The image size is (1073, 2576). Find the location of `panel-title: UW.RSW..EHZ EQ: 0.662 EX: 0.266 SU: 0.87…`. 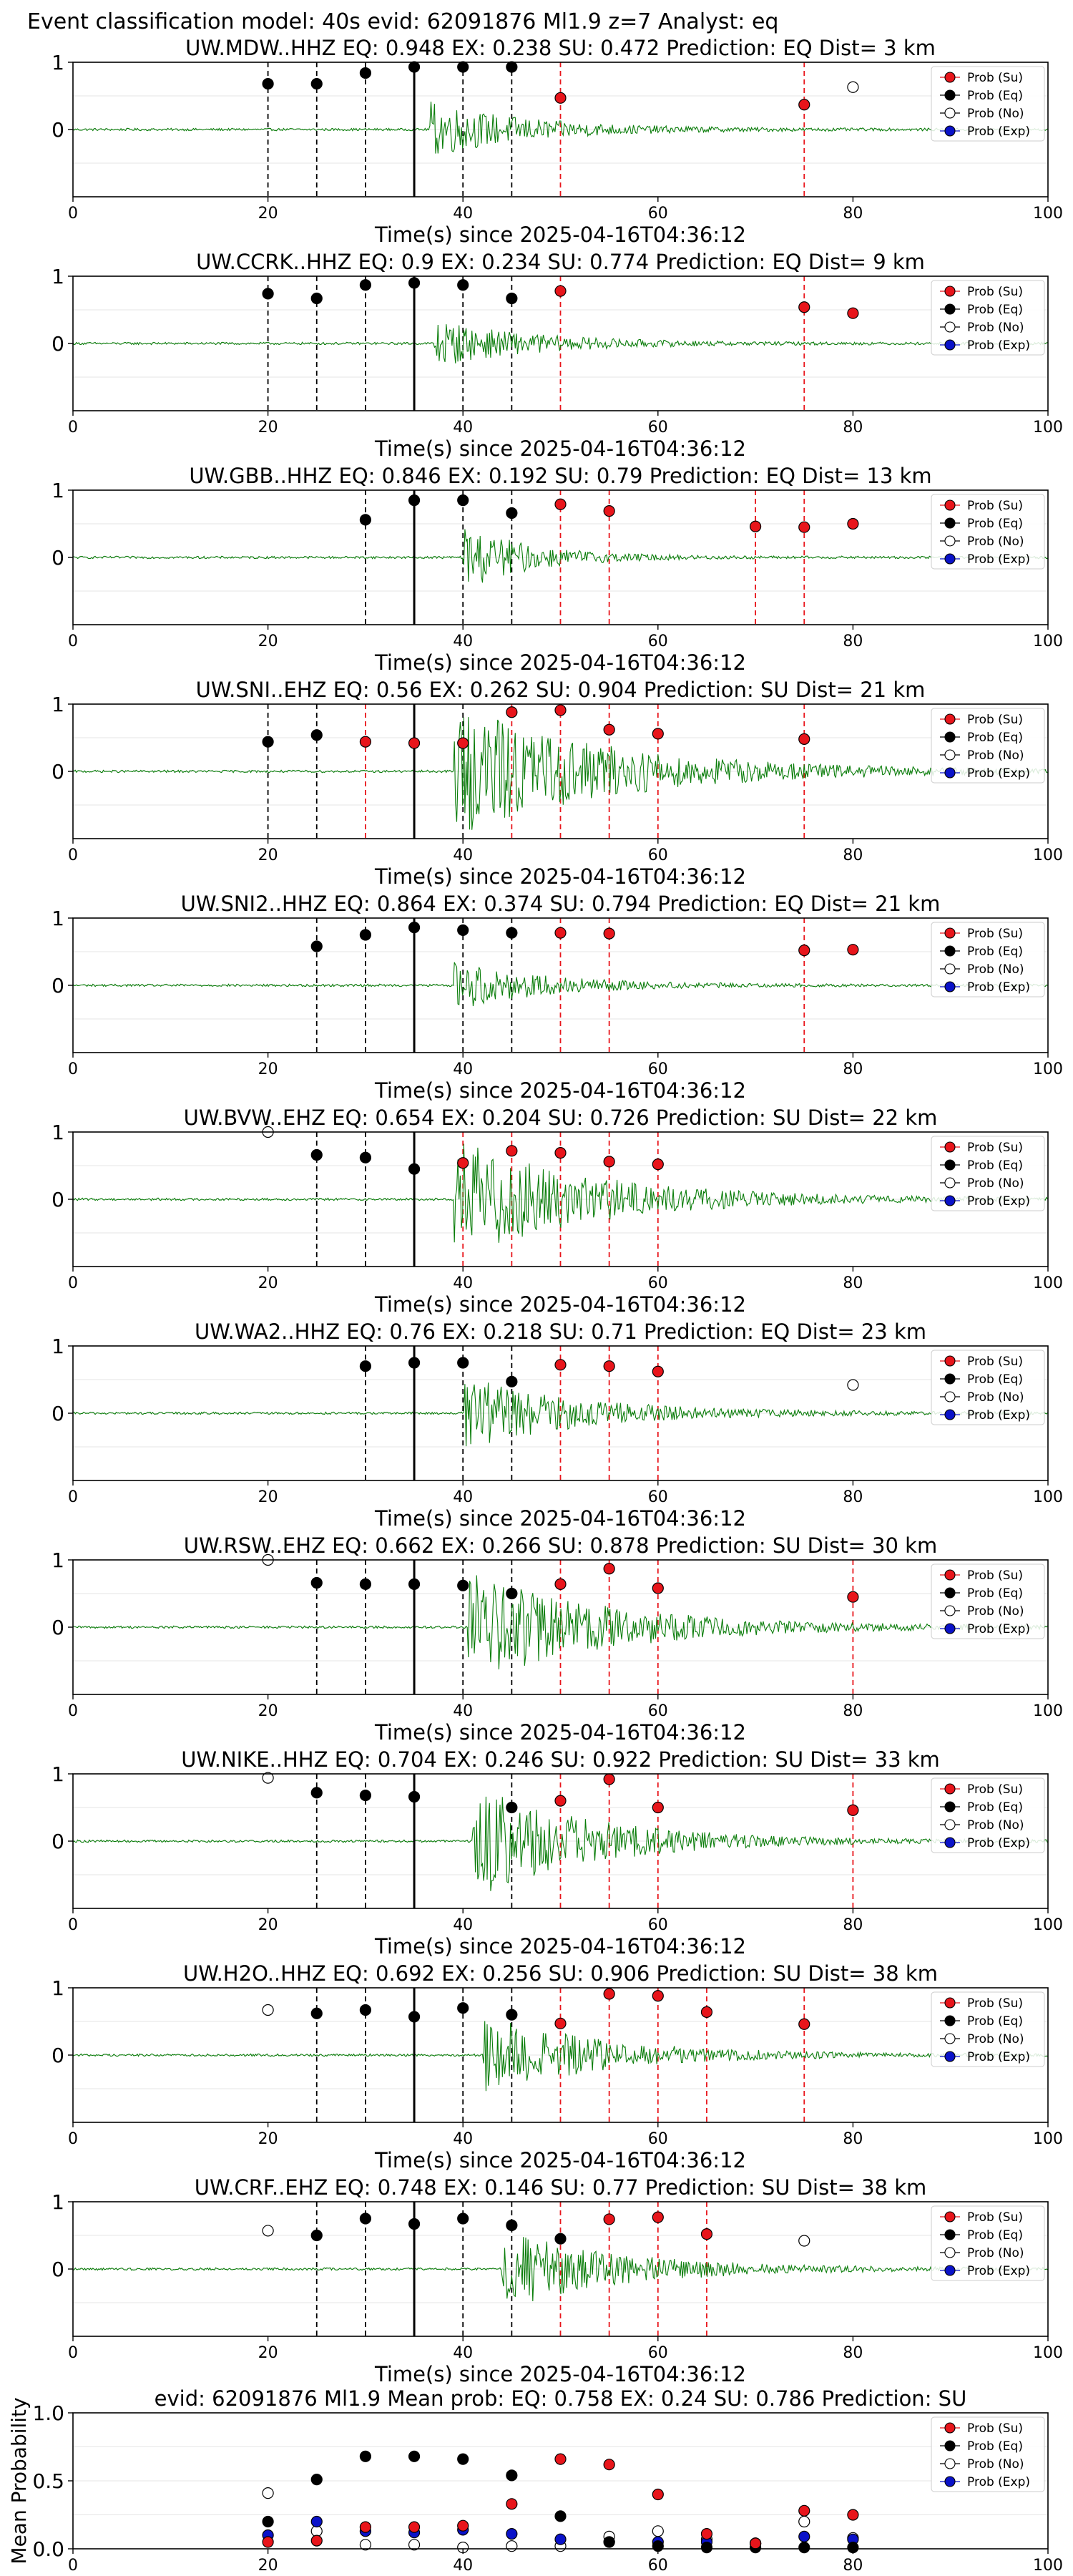

panel-title: UW.RSW..EHZ EQ: 0.662 EX: 0.266 SU: 0.87… is located at coordinates (560, 1546).